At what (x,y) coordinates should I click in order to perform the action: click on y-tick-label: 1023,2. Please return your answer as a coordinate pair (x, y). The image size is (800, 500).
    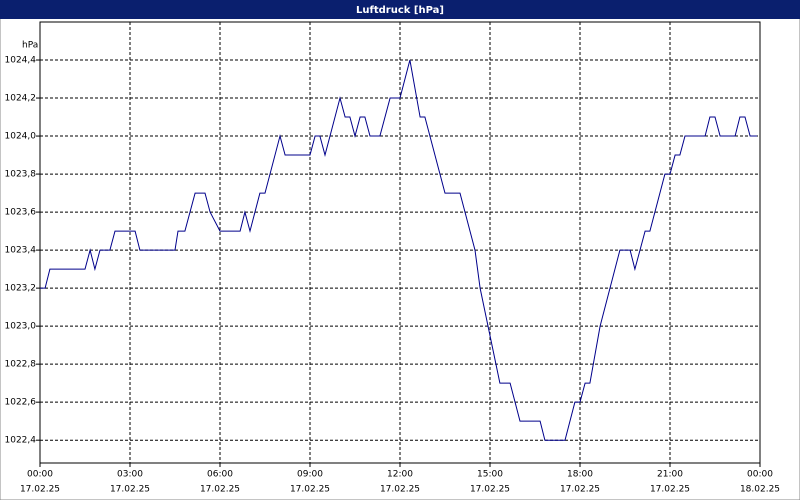
    Looking at the image, I should click on (21, 289).